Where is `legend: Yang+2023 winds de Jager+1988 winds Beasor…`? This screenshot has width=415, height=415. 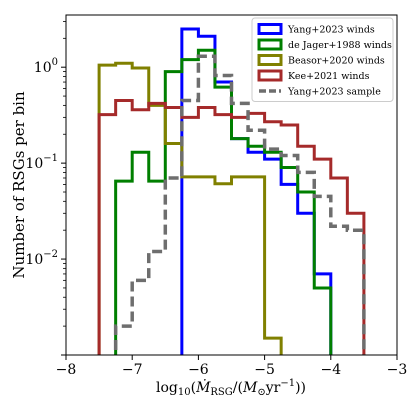
legend: Yang+2023 winds de Jager+1988 winds Beasor… is located at coordinates (322, 59).